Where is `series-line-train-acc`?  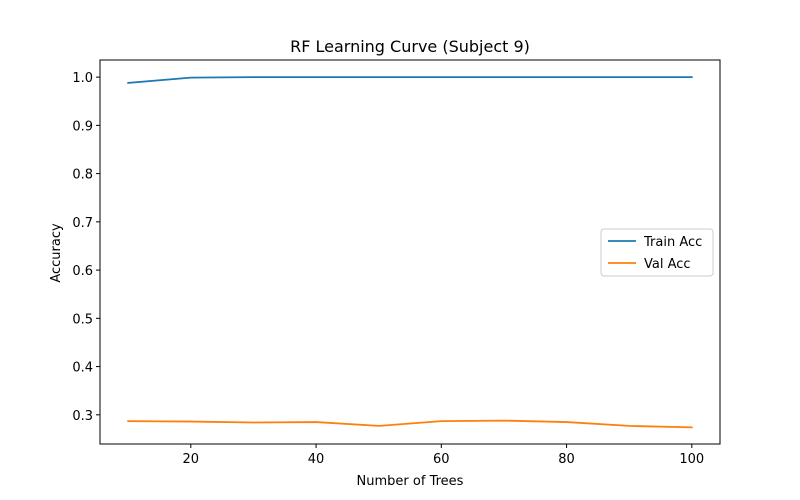 series-line-train-acc is located at coordinates (410, 80).